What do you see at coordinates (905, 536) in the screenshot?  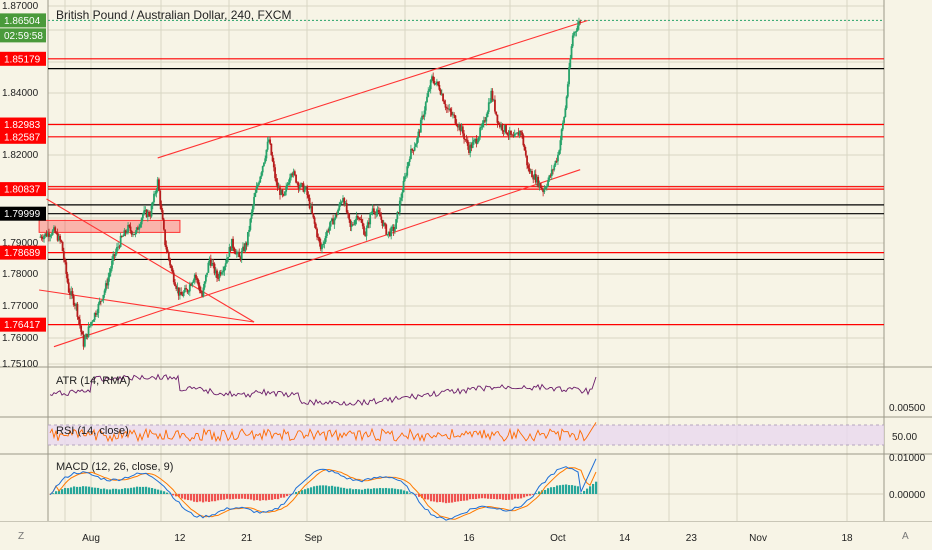 I see `bottom-right-button: A` at bounding box center [905, 536].